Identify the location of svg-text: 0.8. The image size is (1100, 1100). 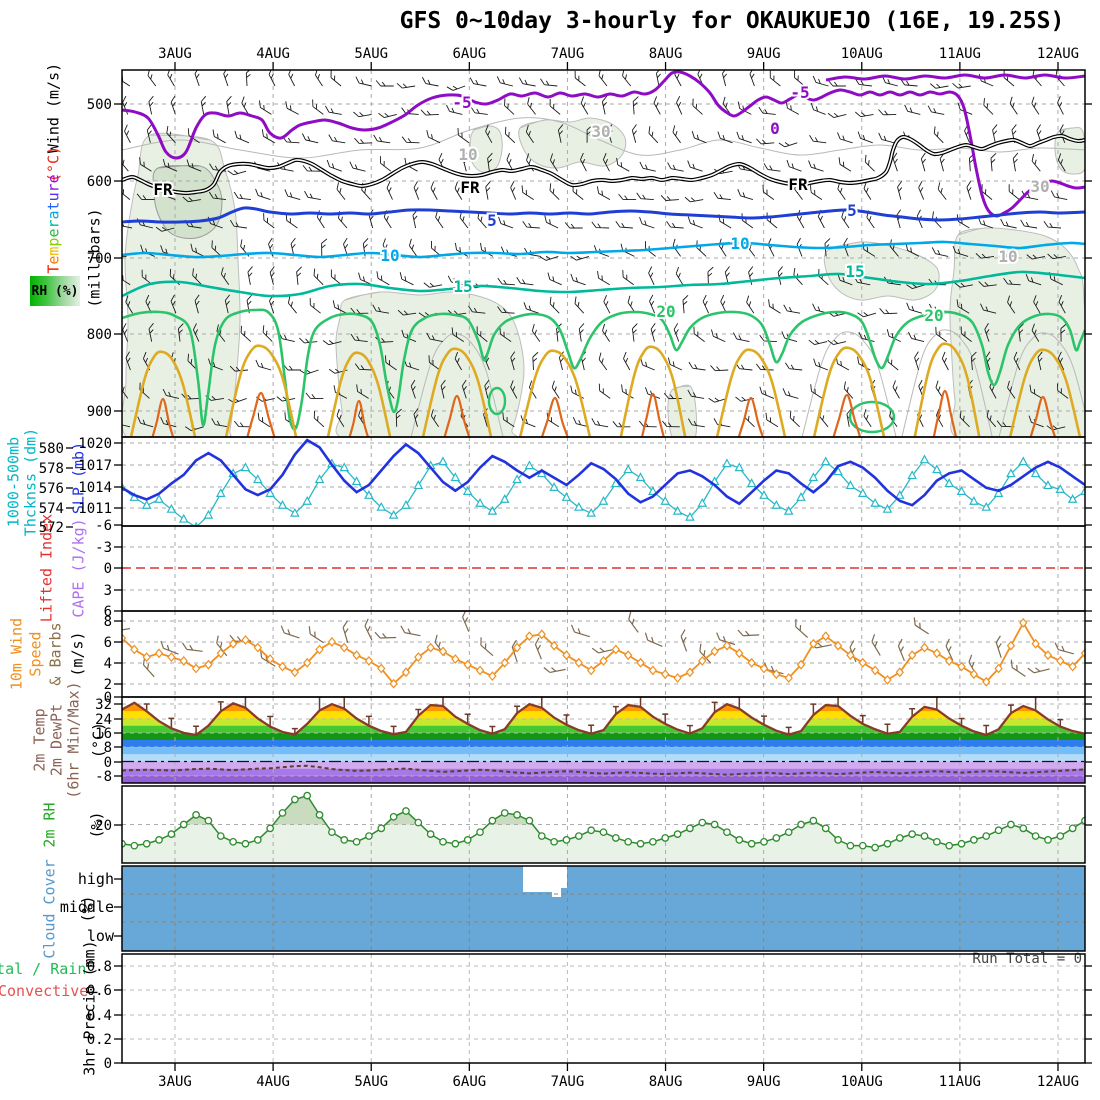
(99, 967).